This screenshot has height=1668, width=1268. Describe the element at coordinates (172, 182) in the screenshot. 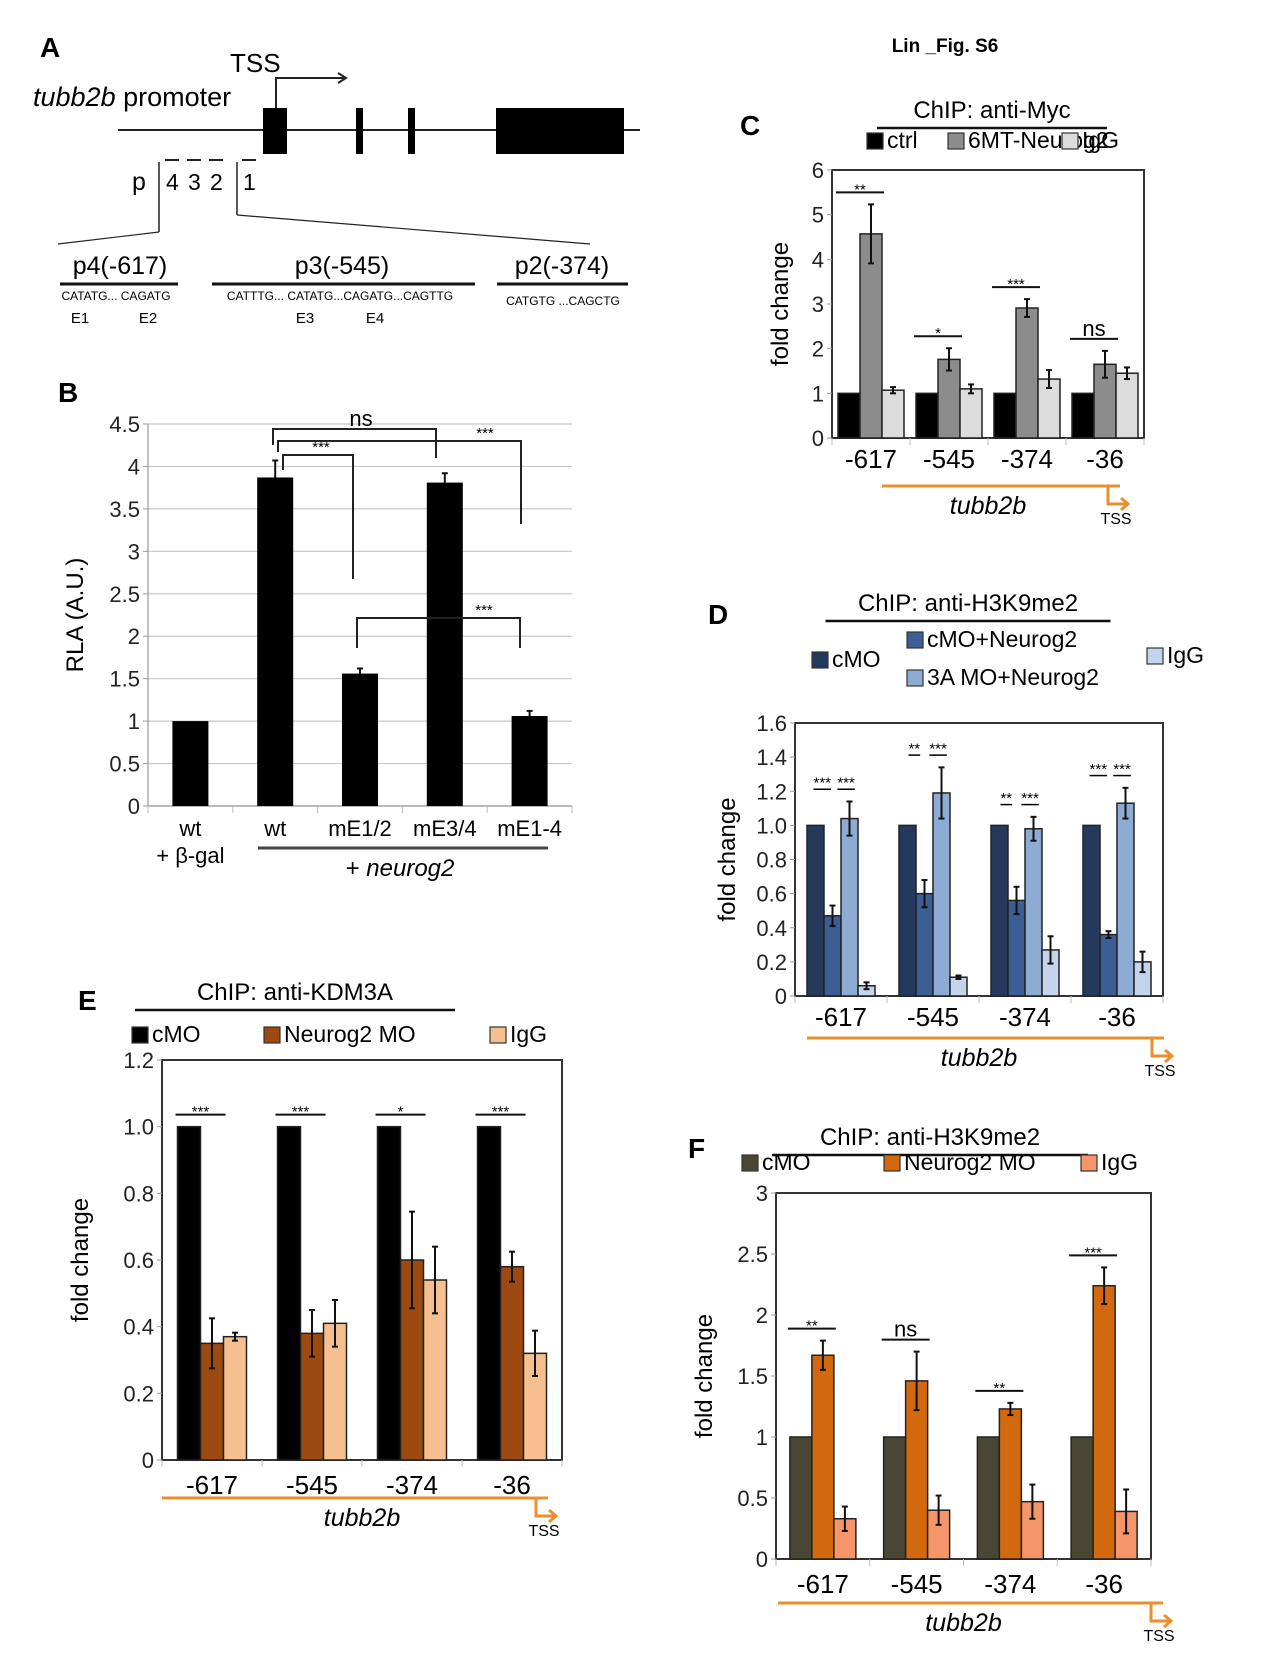

I see `primer-label: 4` at that location.